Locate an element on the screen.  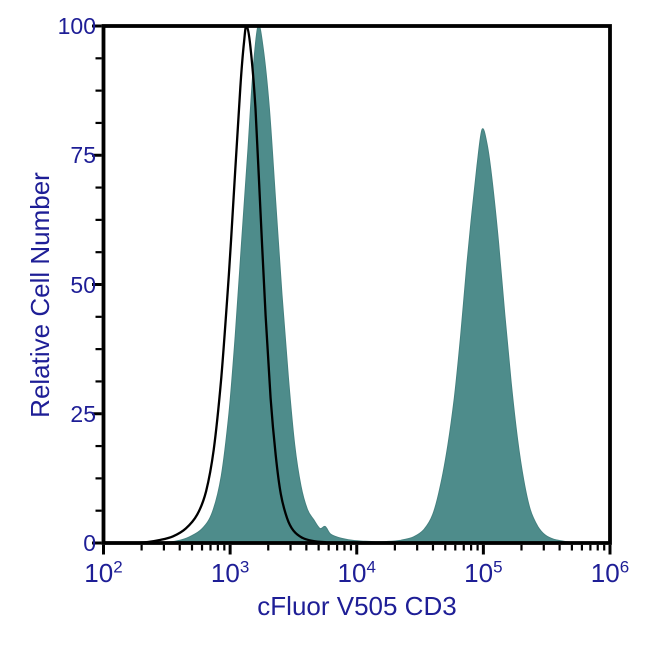
x-tick-label-10e3: 103 is located at coordinates (230, 572).